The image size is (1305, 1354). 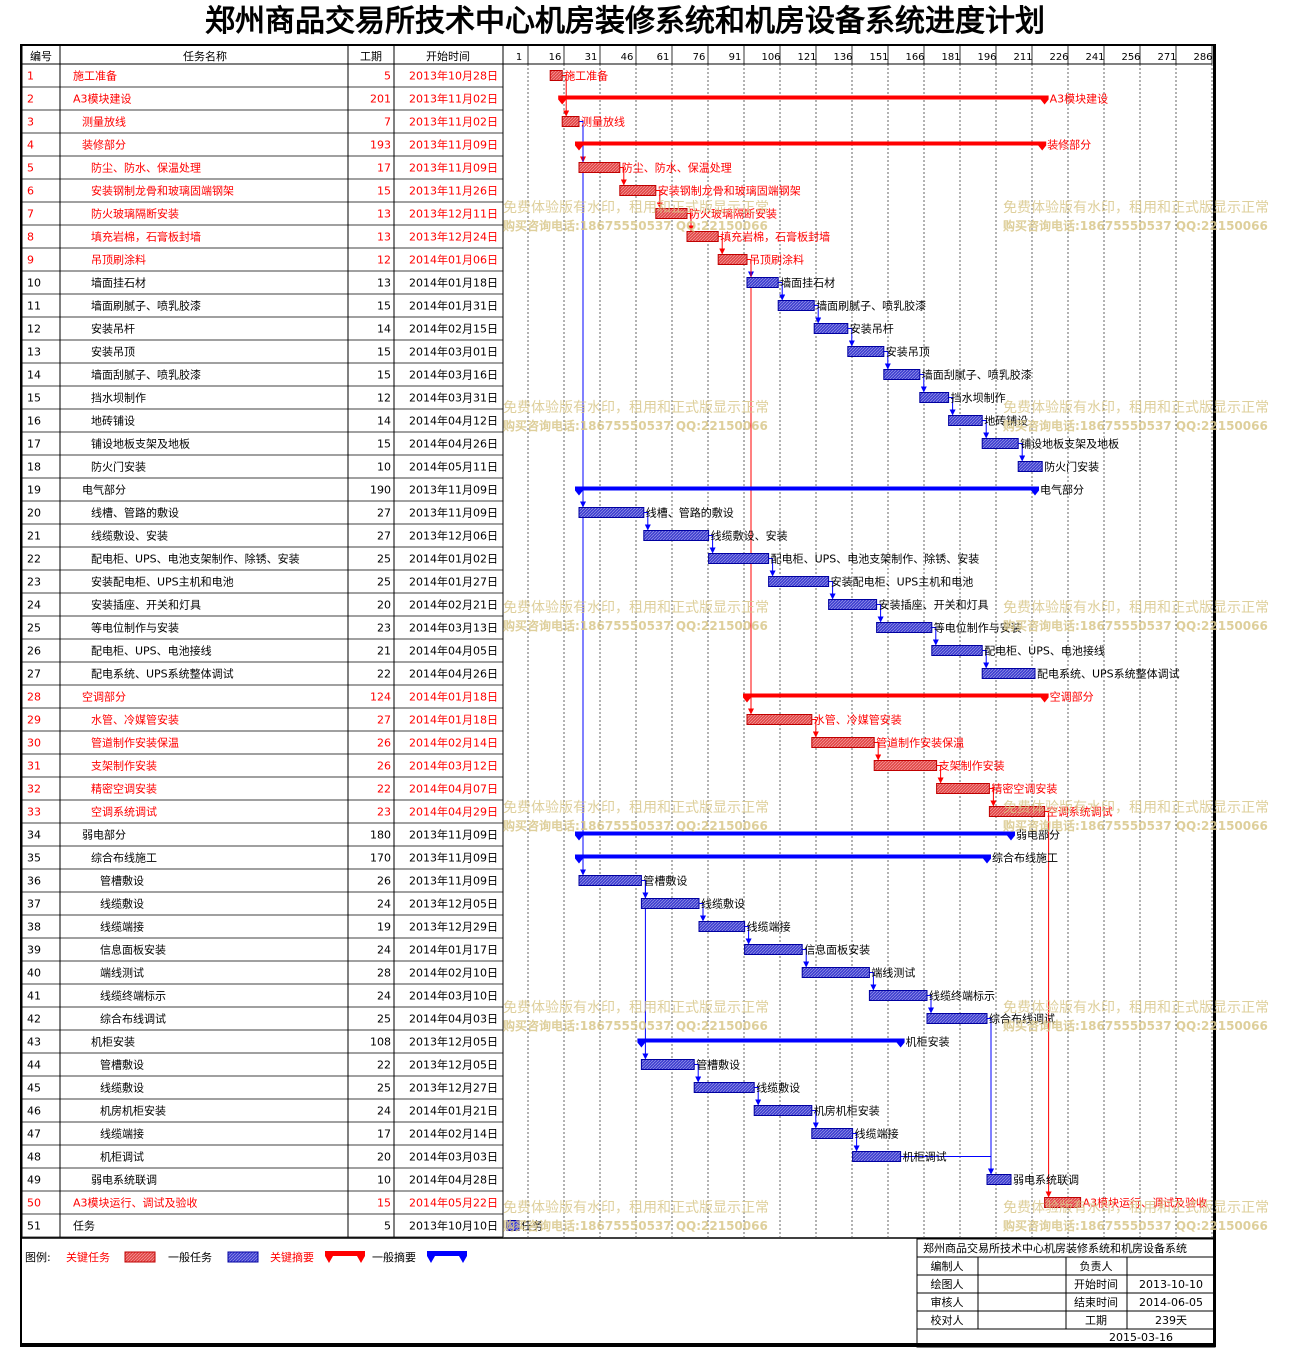 I want to click on table-row: 39 信息面板安装 24 2014年01月17日, so click(x=262, y=950).